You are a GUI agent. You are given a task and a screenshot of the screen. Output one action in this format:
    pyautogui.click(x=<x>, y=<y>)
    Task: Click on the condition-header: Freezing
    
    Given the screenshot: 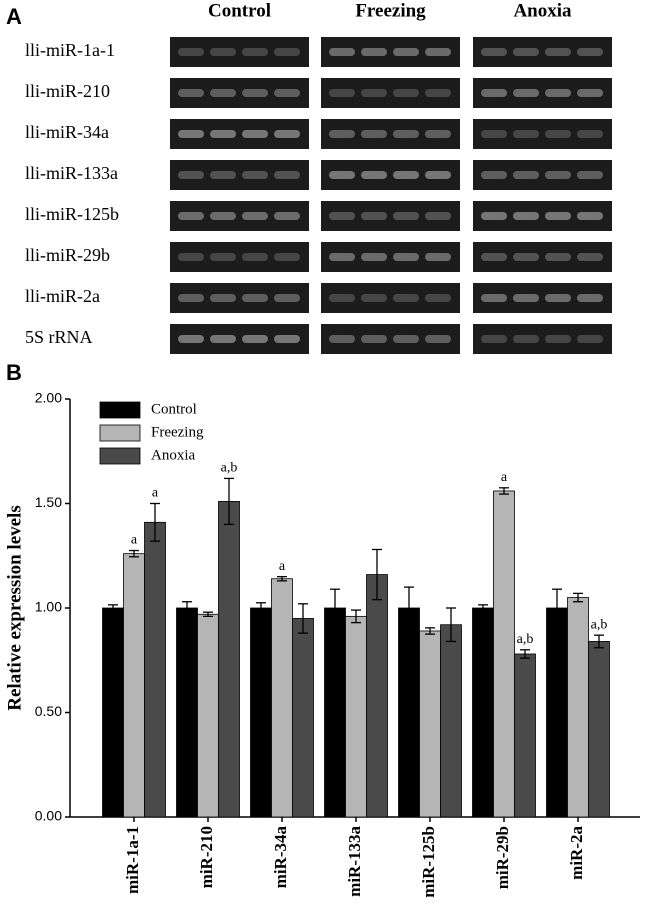 What is the action you would take?
    pyautogui.click(x=390, y=10)
    